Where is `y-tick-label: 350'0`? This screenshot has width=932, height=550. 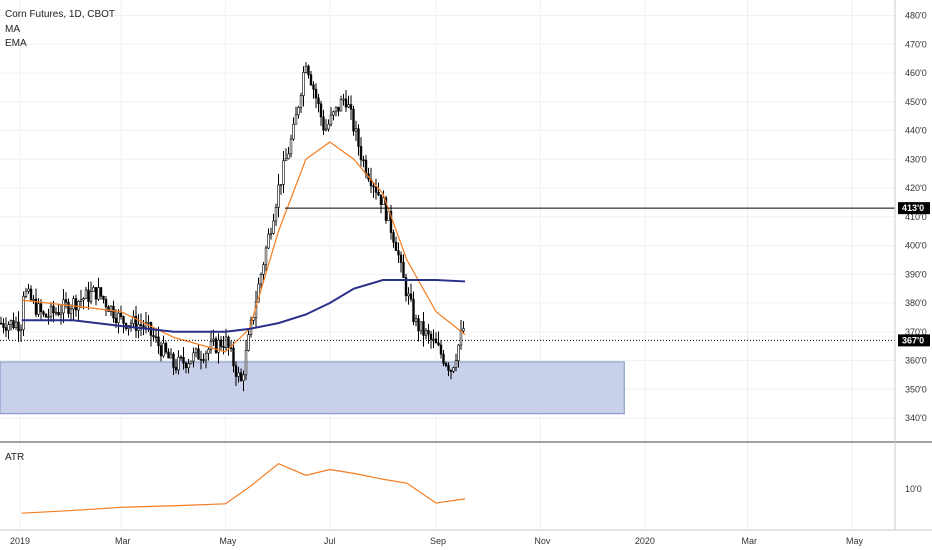
y-tick-label: 350'0 is located at coordinates (916, 389).